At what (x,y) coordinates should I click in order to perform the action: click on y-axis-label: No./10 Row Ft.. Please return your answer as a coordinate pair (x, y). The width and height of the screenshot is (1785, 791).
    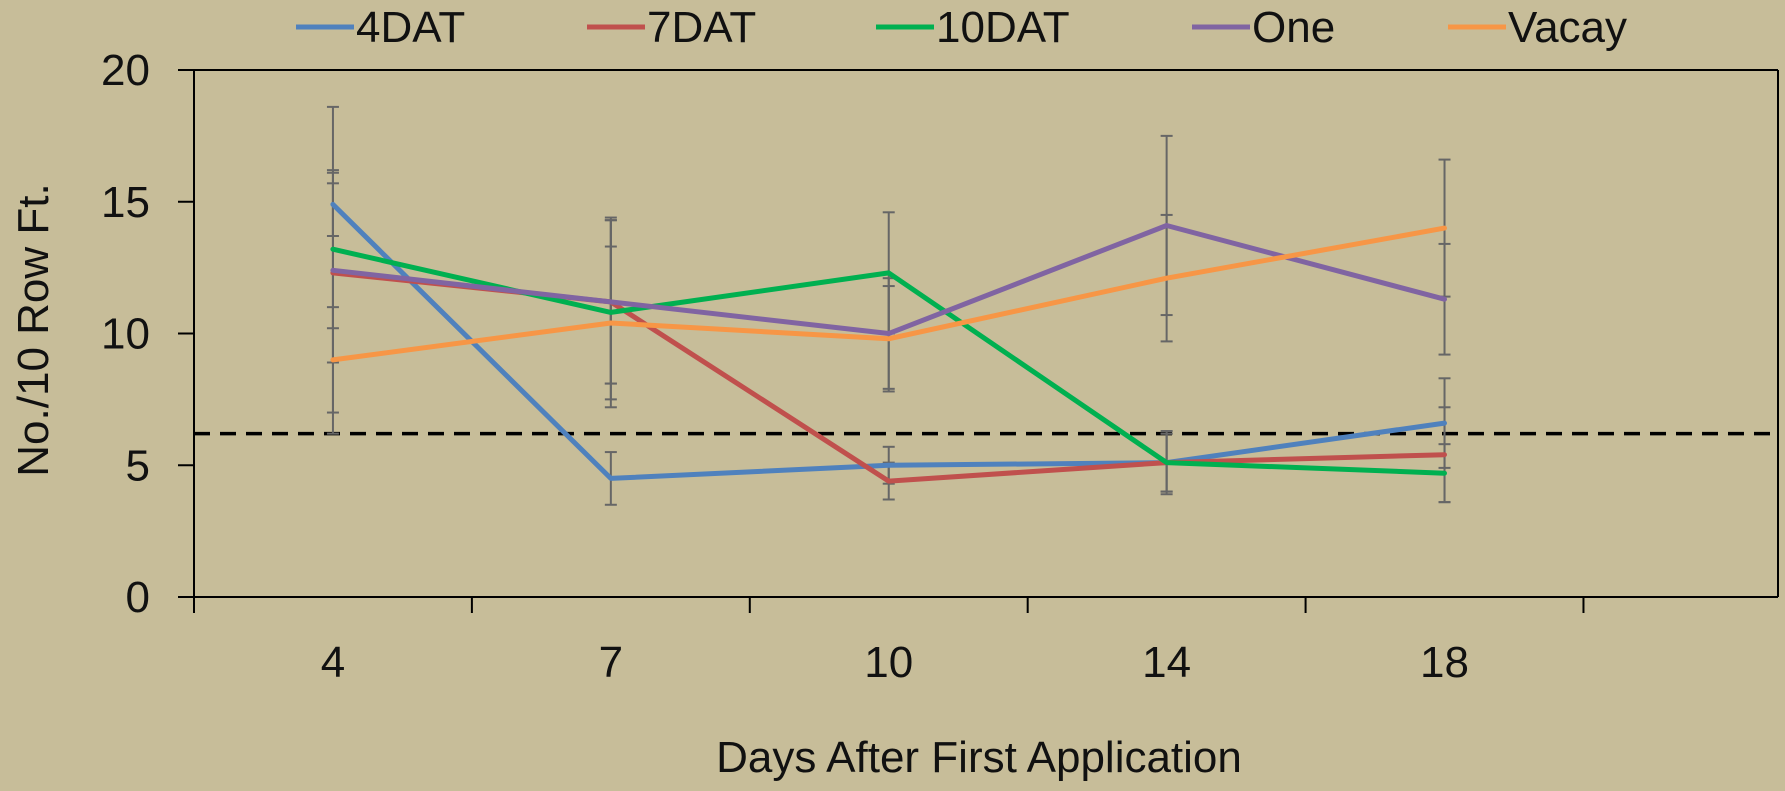
    Looking at the image, I should click on (33, 329).